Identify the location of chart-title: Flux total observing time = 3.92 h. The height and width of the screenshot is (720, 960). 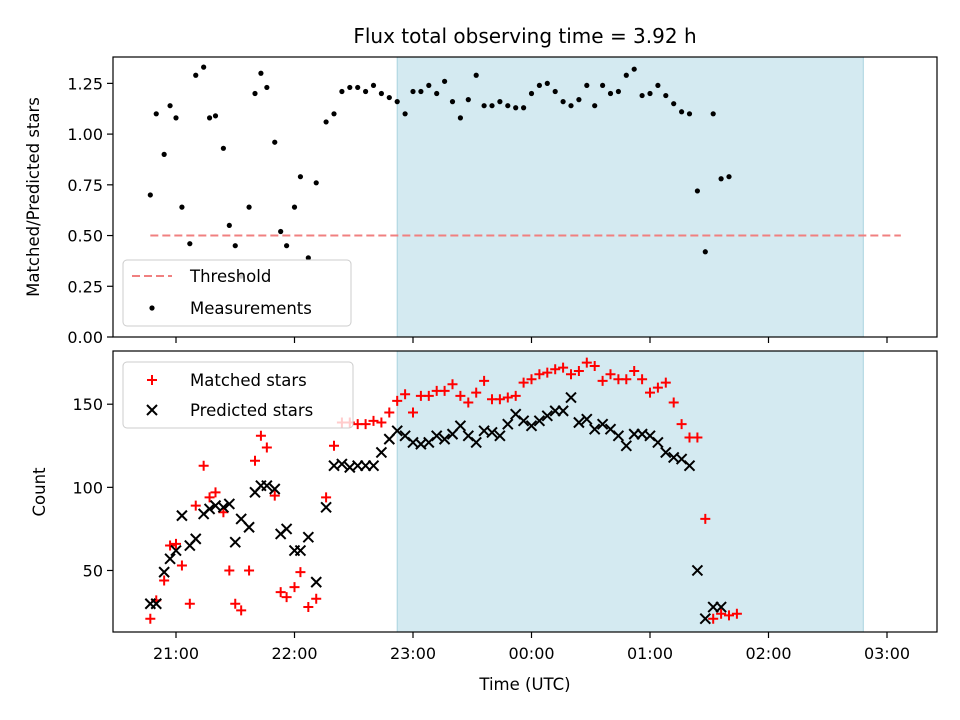
(524, 36).